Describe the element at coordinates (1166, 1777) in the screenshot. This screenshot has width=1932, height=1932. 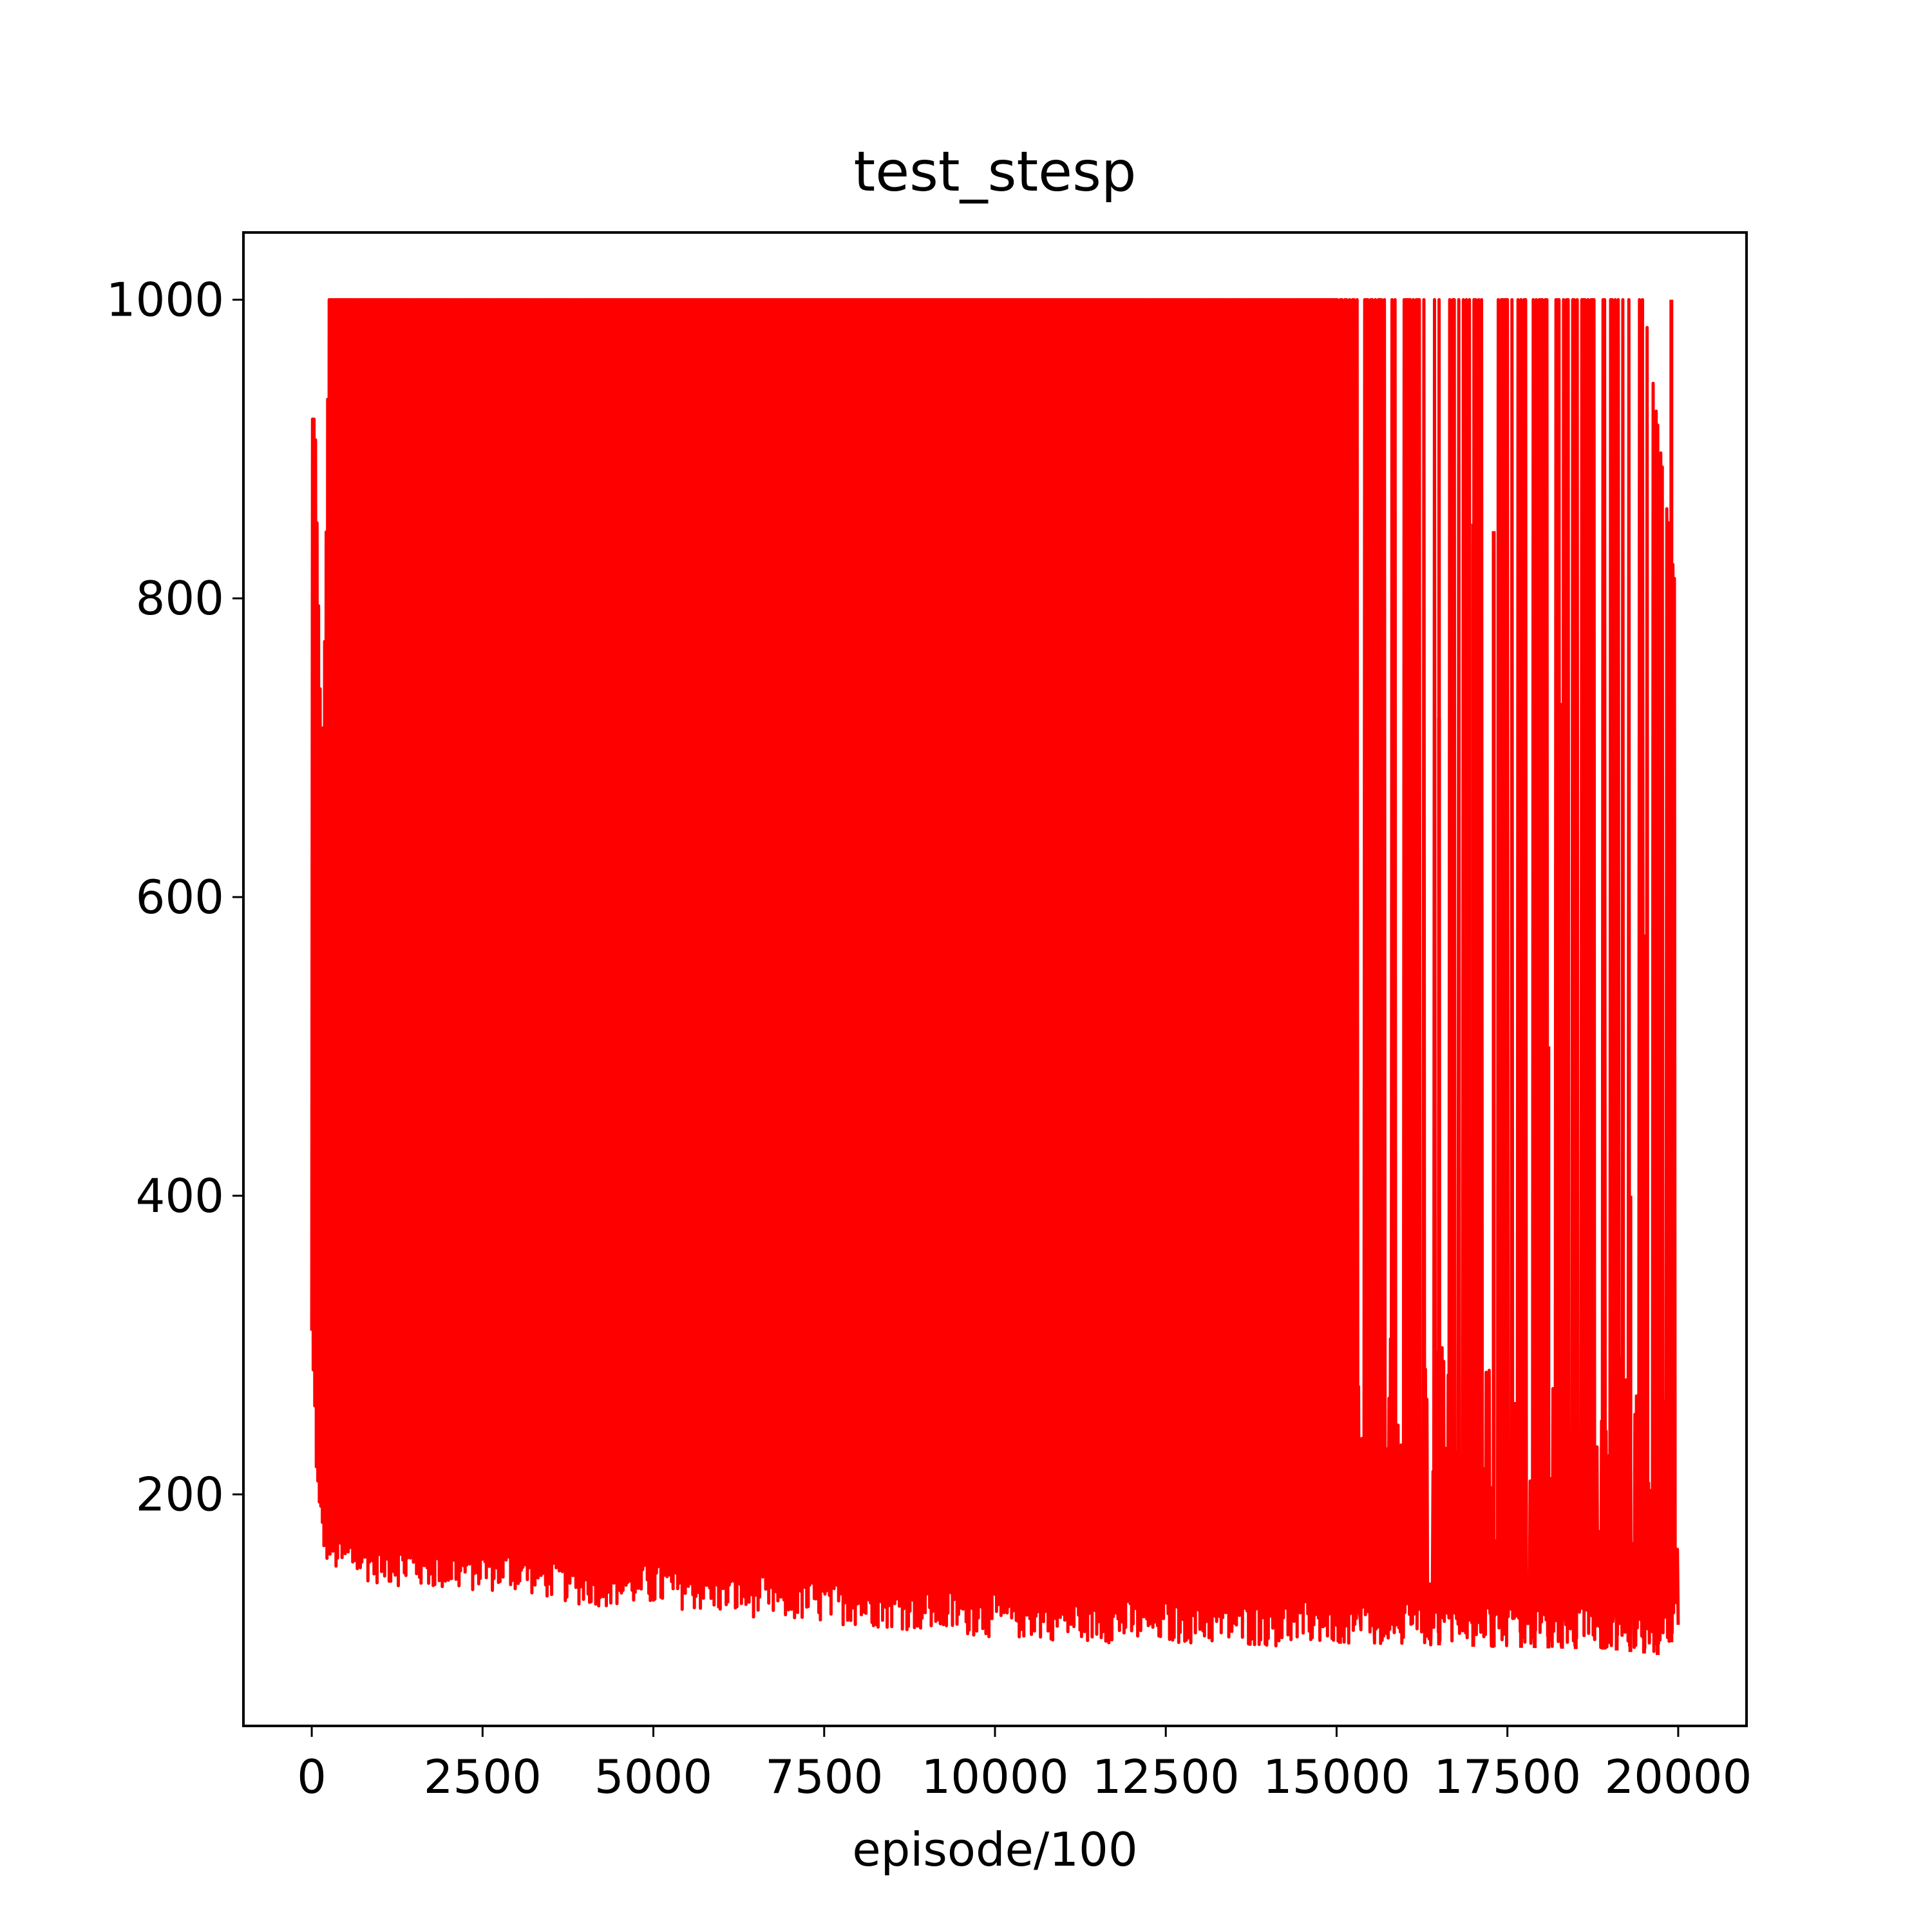
I see `x-tick-label: 12500` at that location.